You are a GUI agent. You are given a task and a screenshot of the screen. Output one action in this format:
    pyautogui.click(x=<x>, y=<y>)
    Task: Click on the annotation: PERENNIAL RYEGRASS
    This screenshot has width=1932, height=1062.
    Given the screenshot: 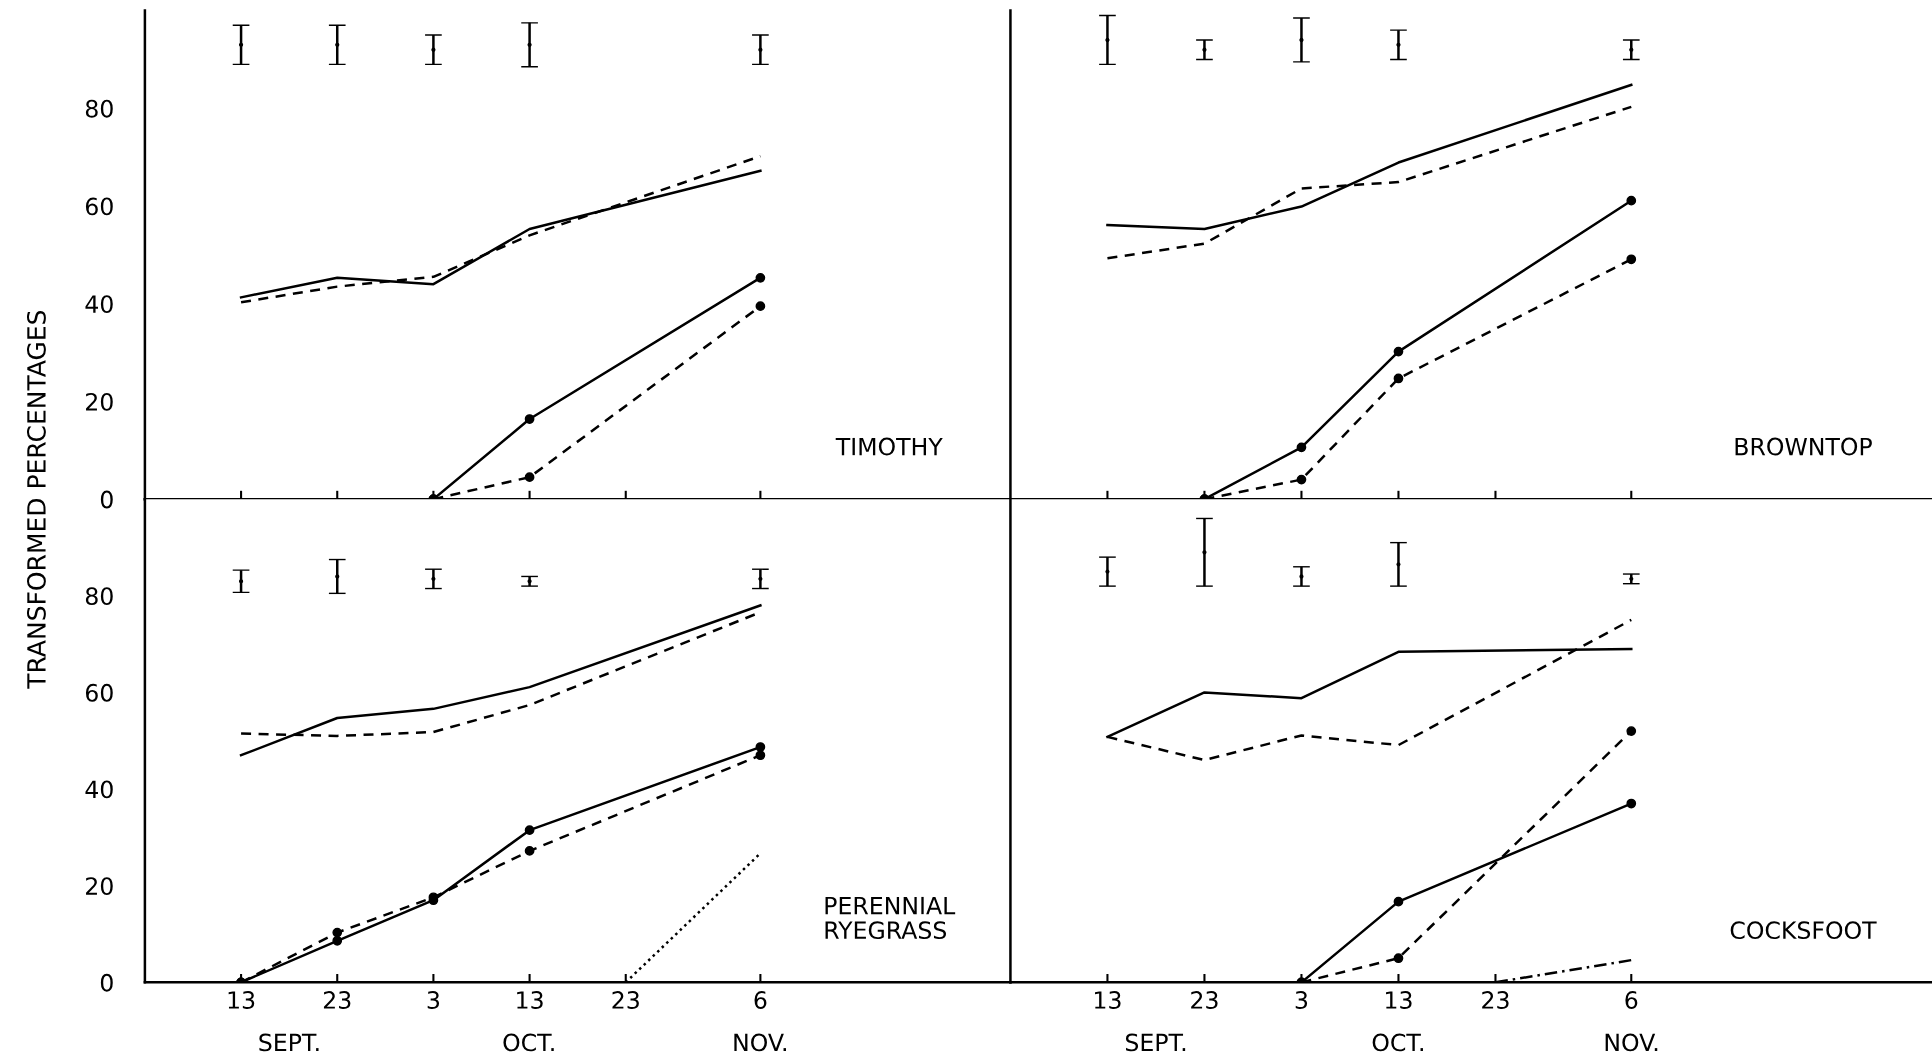 What is the action you would take?
    pyautogui.click(x=890, y=918)
    